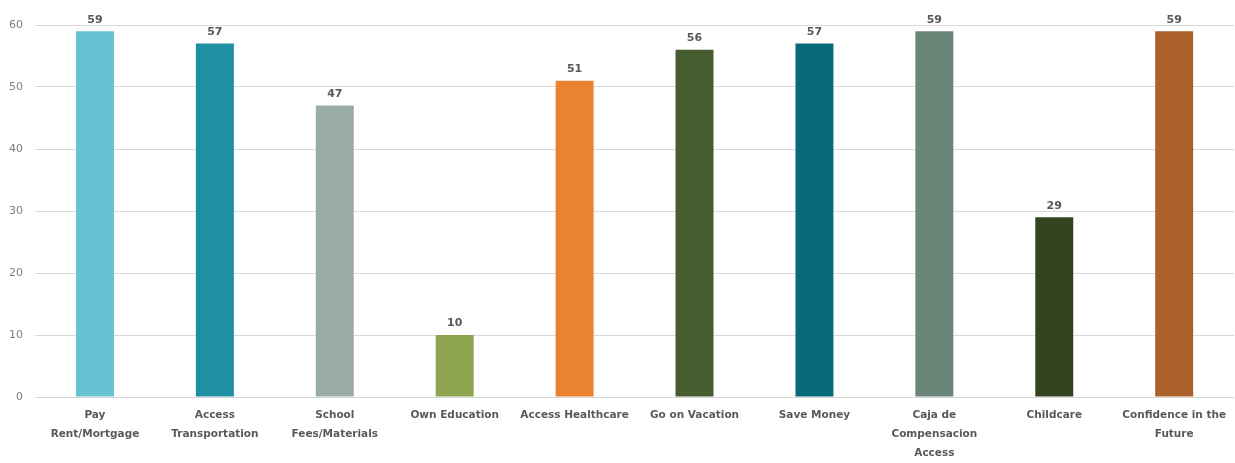 This screenshot has height=463, width=1235. Describe the element at coordinates (1054, 205) in the screenshot. I see `data-label: 29` at that location.